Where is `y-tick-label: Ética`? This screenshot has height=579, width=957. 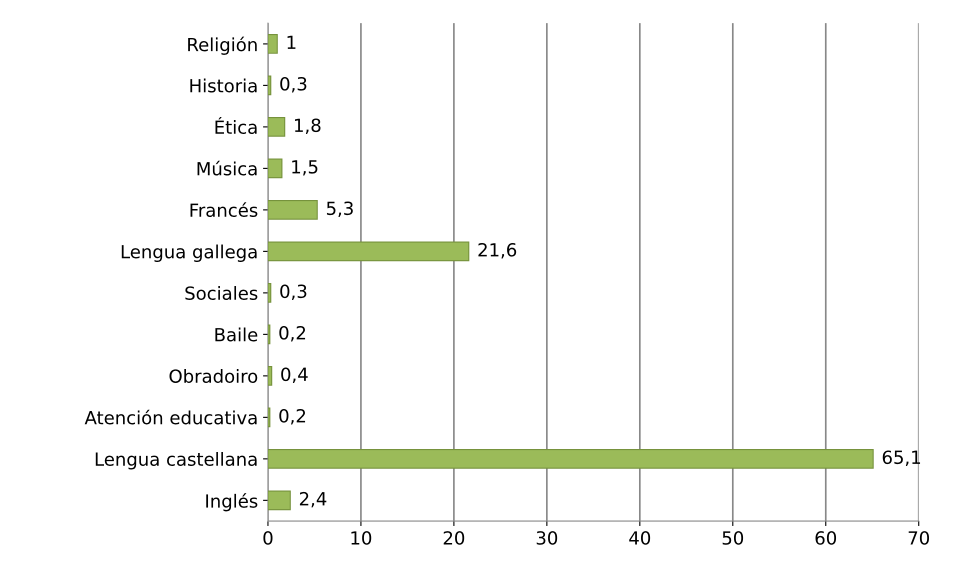
y-tick-label: Ética is located at coordinates (236, 125).